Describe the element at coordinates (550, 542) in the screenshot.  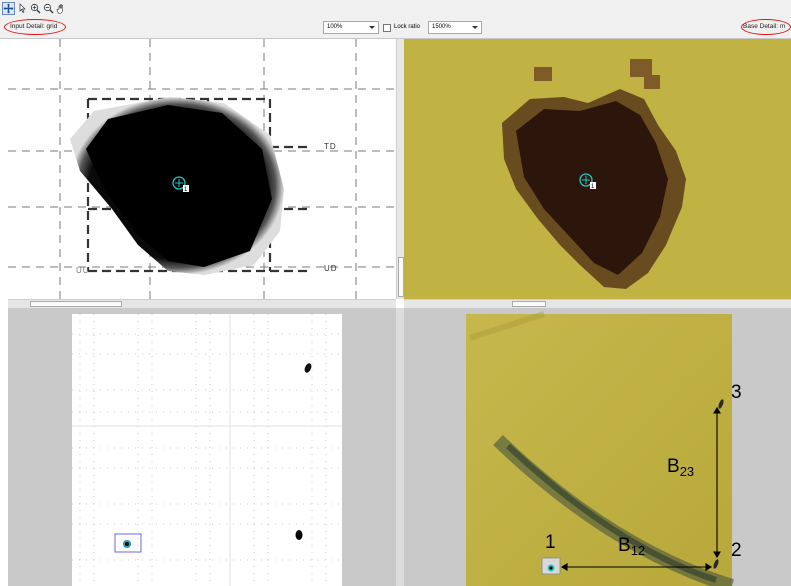
I see `annotation-point-1: 1` at that location.